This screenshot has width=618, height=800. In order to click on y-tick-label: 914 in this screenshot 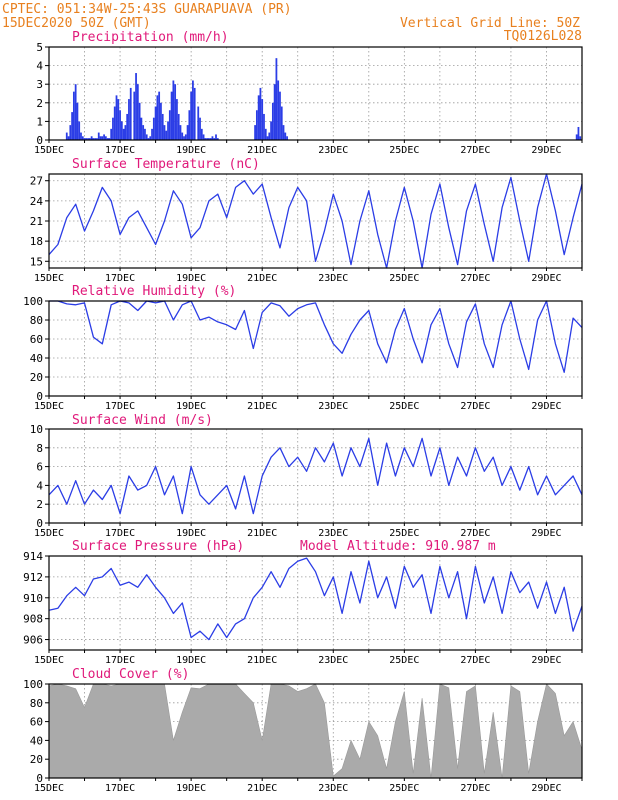, I will do `click(33, 556)`.